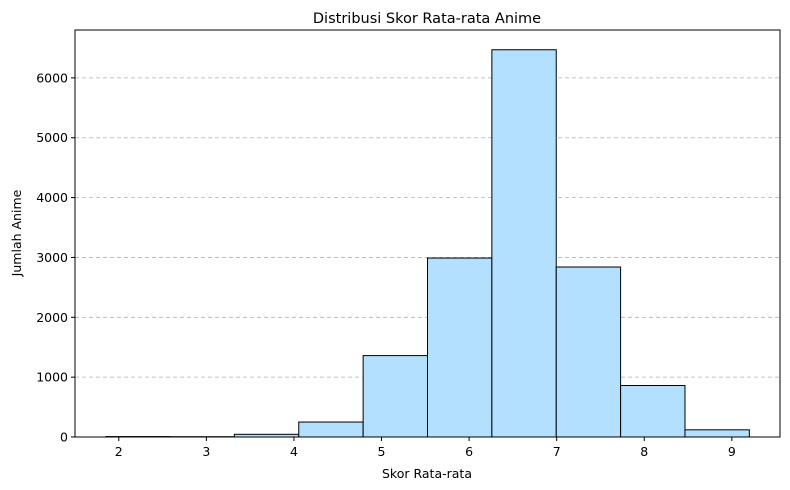 Image resolution: width=790 pixels, height=490 pixels. Describe the element at coordinates (52, 137) in the screenshot. I see `y-tick-label: 5000` at that location.